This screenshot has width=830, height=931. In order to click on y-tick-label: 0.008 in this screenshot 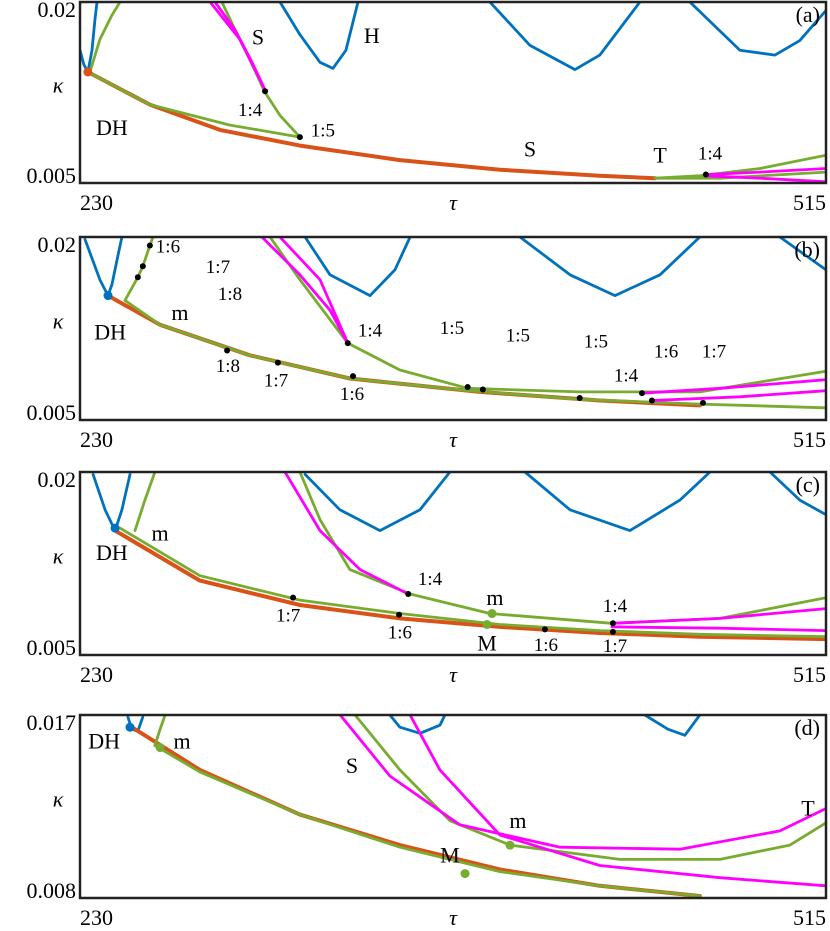, I will do `click(52, 890)`.